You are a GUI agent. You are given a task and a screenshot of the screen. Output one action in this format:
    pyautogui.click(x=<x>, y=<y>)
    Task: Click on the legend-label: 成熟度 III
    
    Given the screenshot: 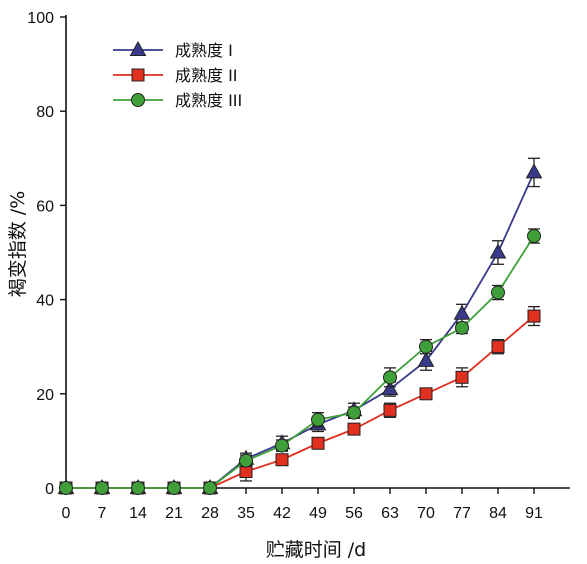 What is the action you would take?
    pyautogui.click(x=208, y=100)
    